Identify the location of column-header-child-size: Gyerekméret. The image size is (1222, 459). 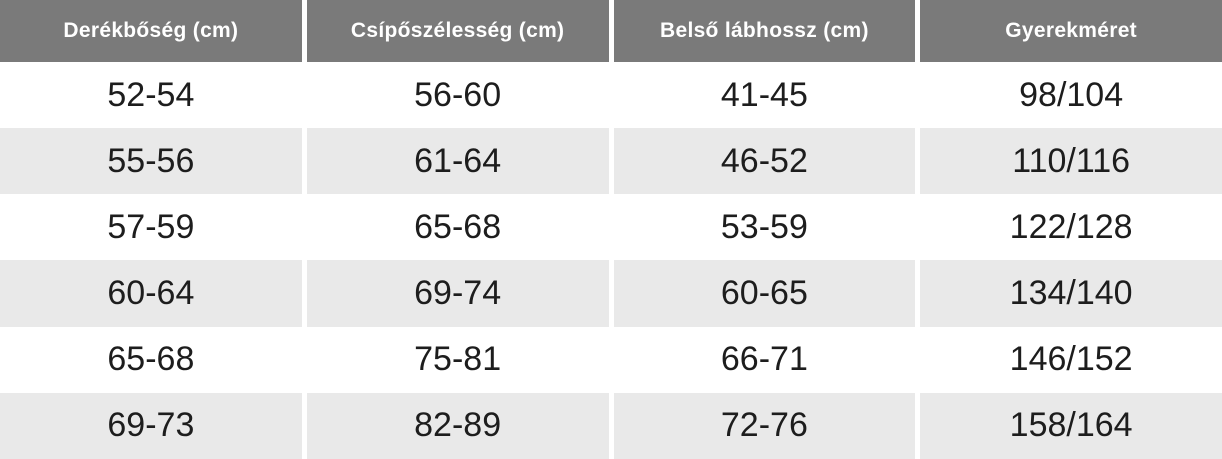
(1071, 31).